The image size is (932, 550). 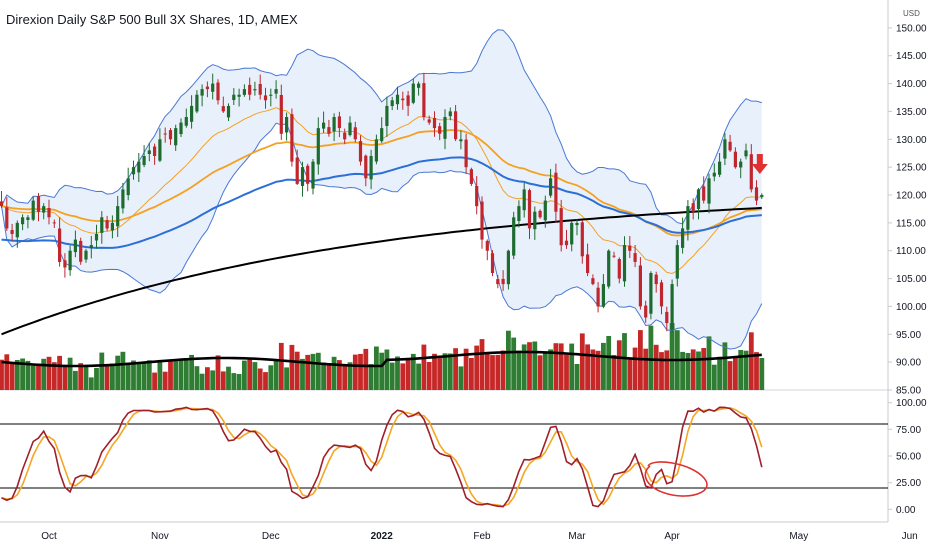 What do you see at coordinates (911, 223) in the screenshot?
I see `price-tick-label: 115.00` at bounding box center [911, 223].